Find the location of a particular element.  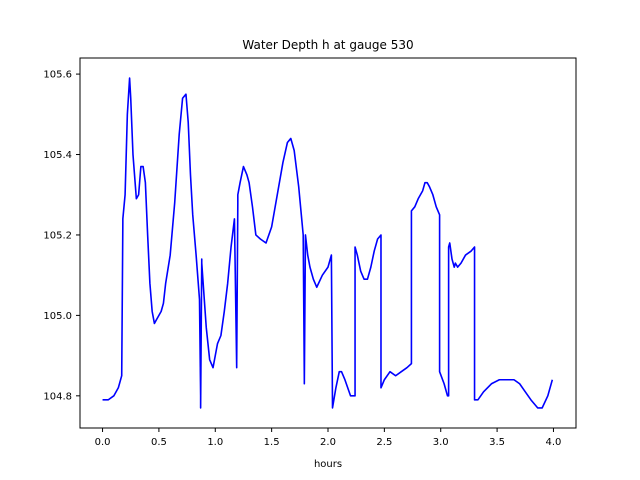

chart-title: Water Depth h at gauge 530 is located at coordinates (327, 45).